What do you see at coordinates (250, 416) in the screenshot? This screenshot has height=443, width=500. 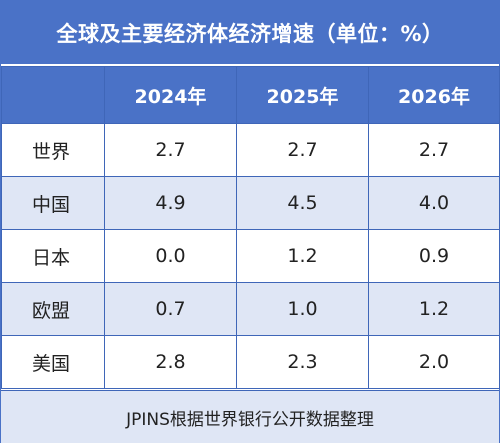 I see `source-note: JPINS根据世界银行公开数据整理` at bounding box center [250, 416].